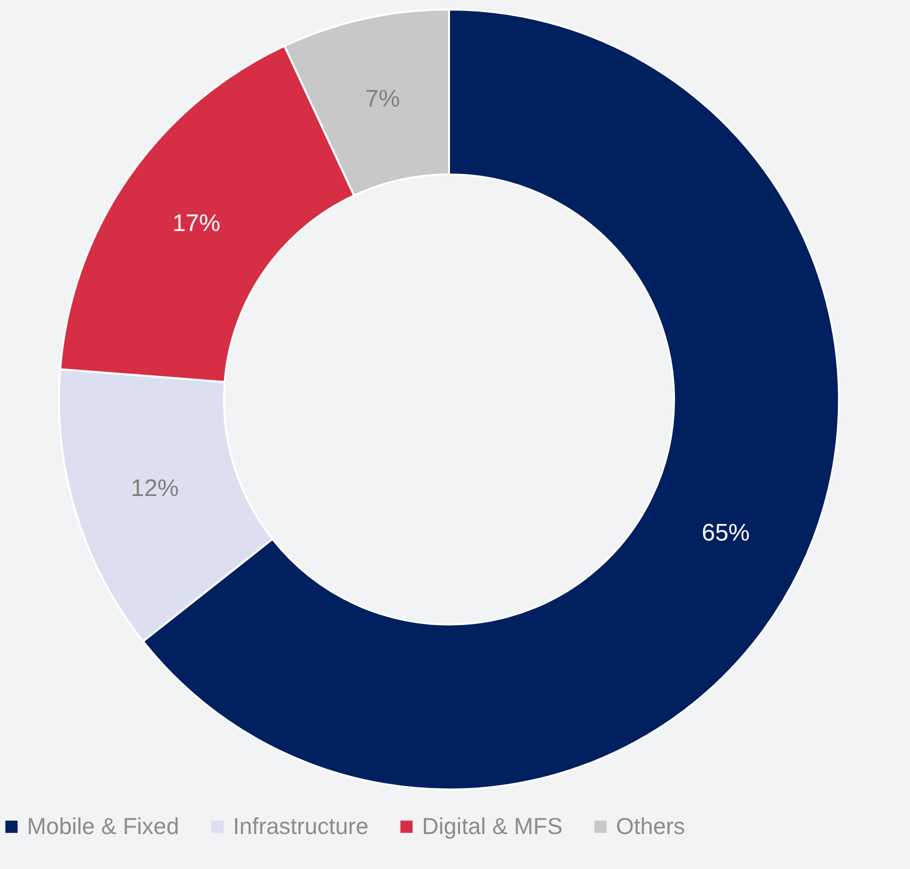 This screenshot has height=869, width=910. Describe the element at coordinates (154, 488) in the screenshot. I see `data-label: 12%` at that location.